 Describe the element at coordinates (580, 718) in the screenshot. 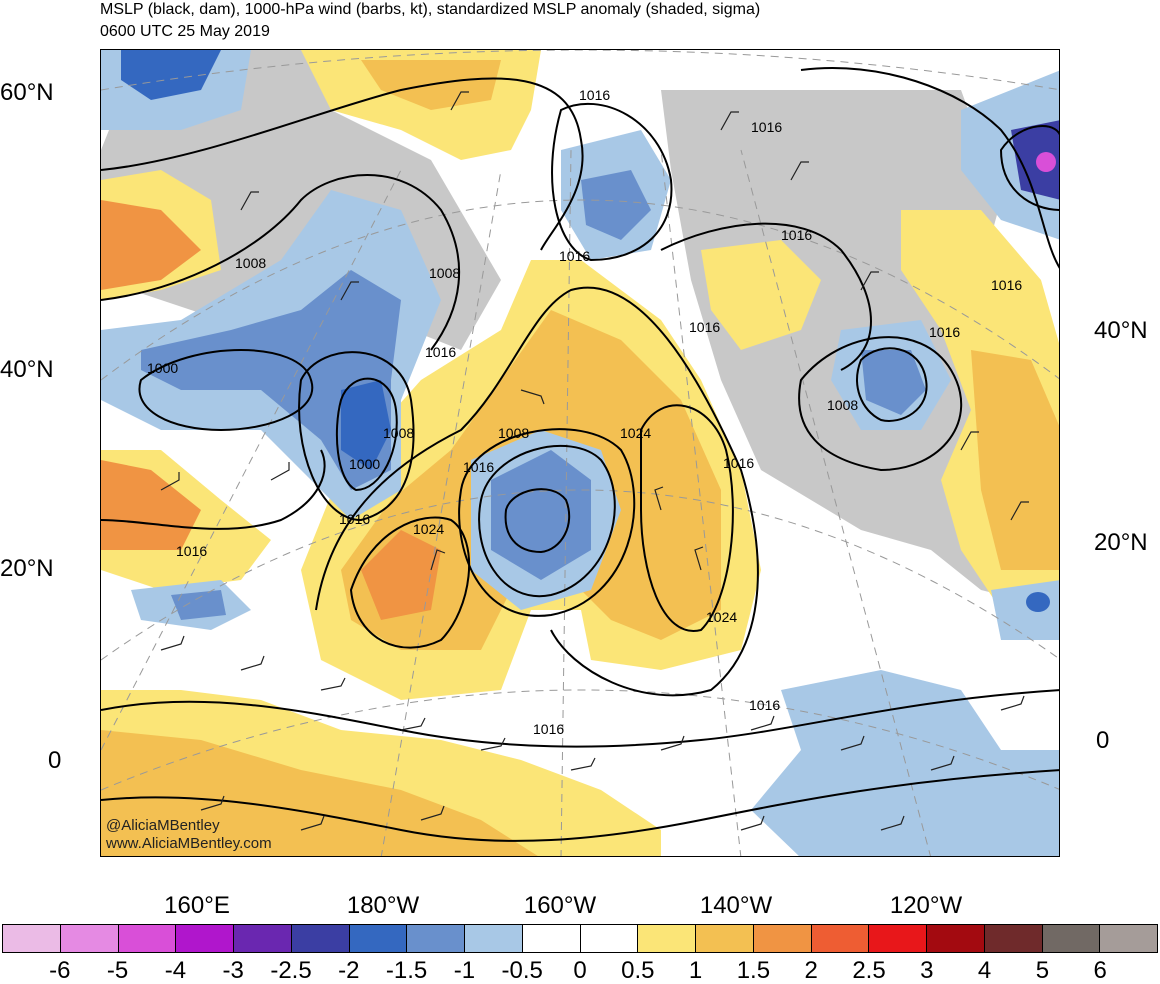

I see `isobar-1016-south` at that location.